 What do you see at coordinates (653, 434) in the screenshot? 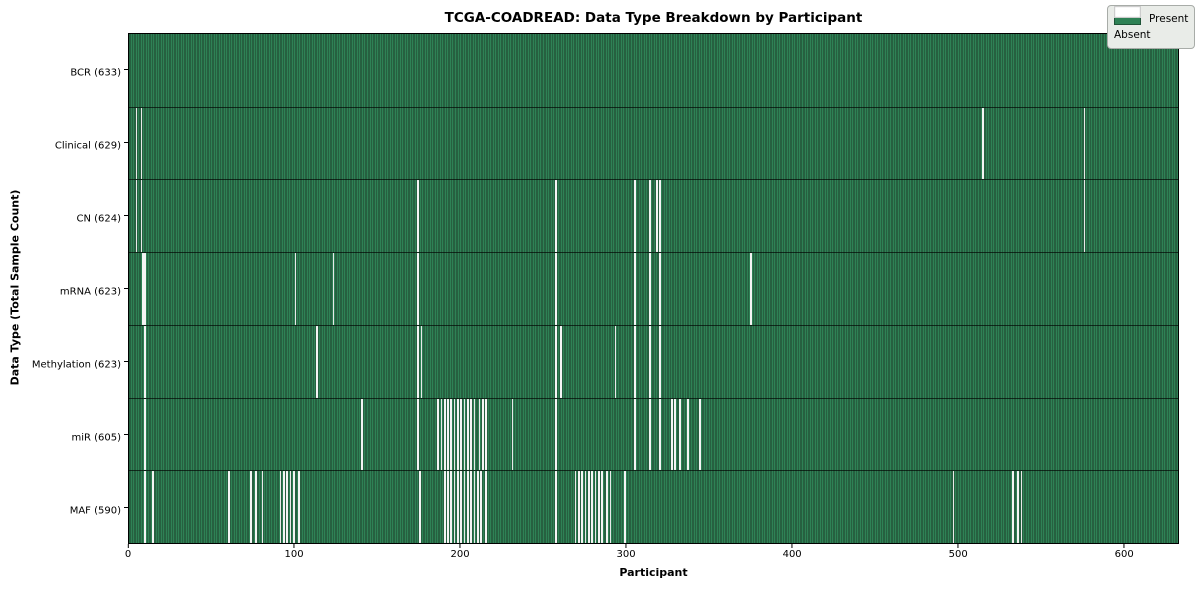
I see `heatmap-row-mir` at bounding box center [653, 434].